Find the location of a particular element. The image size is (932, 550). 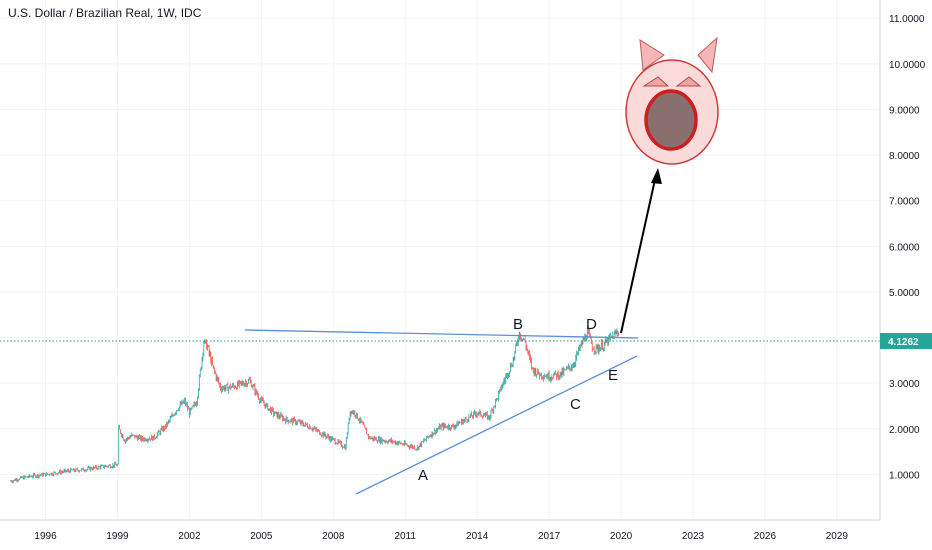

last-price-label: 4.1262 is located at coordinates (903, 342).